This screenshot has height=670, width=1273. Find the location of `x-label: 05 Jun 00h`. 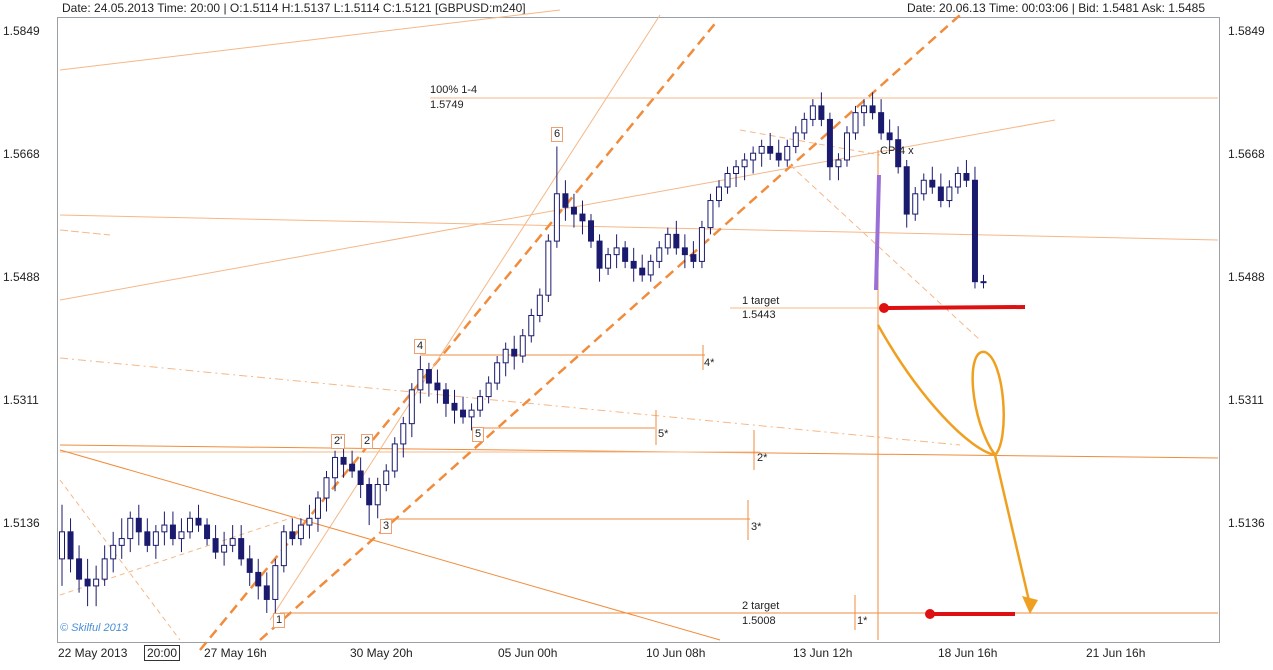

x-label: 05 Jun 00h is located at coordinates (528, 653).